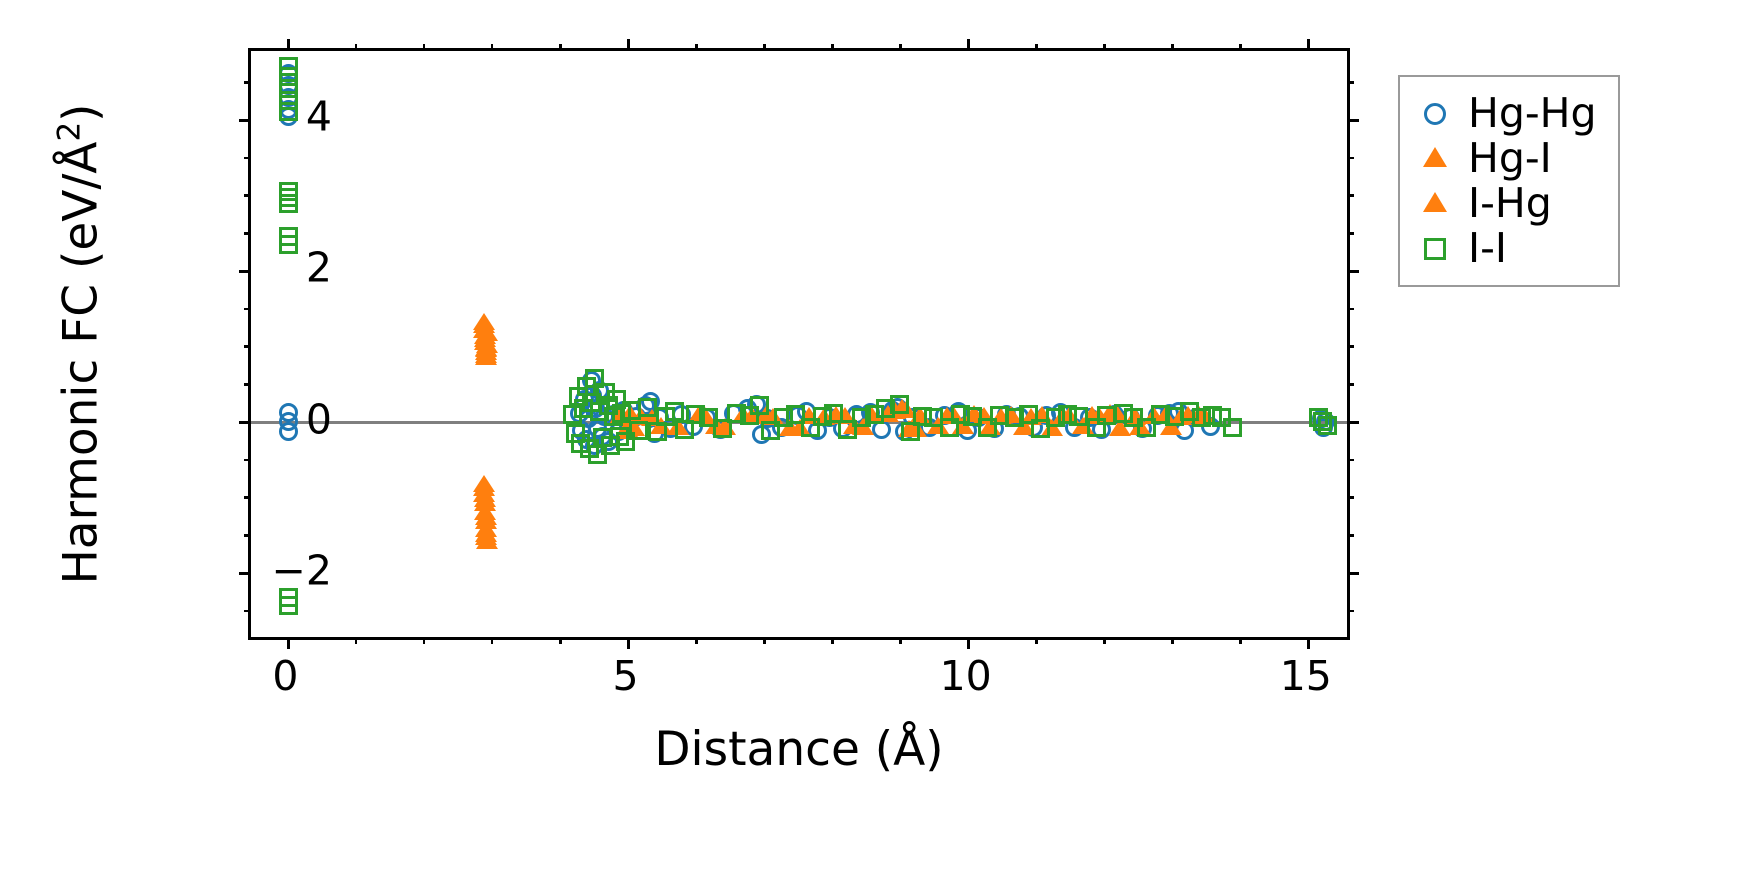  Describe the element at coordinates (625, 676) in the screenshot. I see `x-tick-label: 5` at that location.